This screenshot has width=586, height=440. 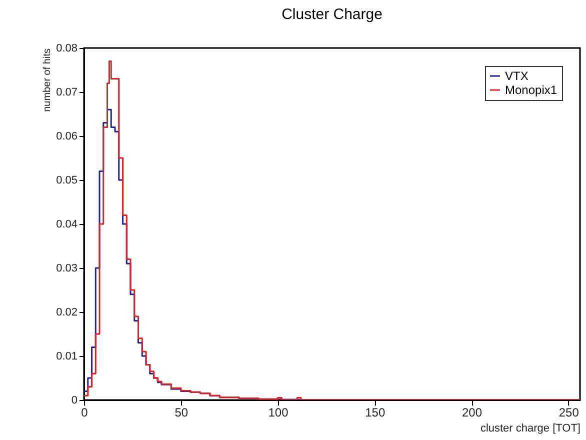 I want to click on y-tick-label: 0.04, so click(x=67, y=224).